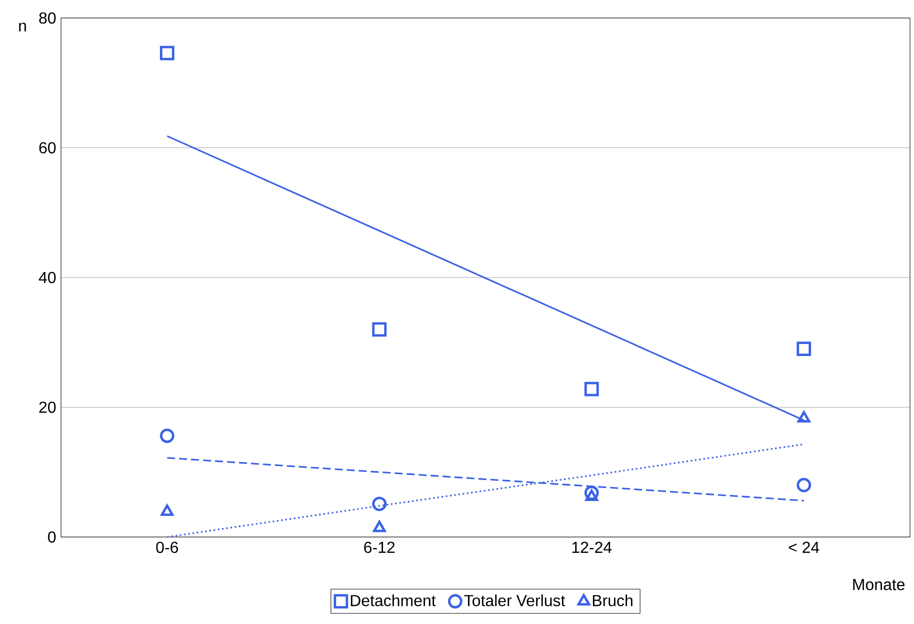 The image size is (914, 624). I want to click on legend-label: Detachment, so click(393, 600).